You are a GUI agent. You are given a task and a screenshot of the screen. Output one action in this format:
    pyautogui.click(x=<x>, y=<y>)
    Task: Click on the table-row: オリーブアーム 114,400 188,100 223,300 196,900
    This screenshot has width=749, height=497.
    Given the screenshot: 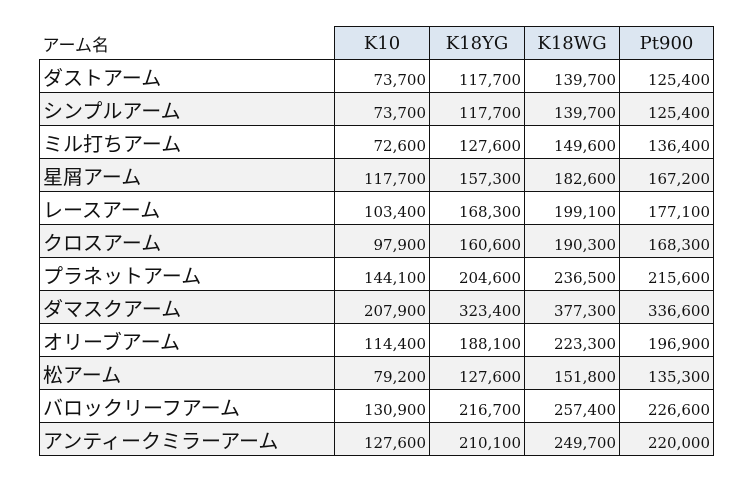 What is the action you would take?
    pyautogui.click(x=376, y=340)
    